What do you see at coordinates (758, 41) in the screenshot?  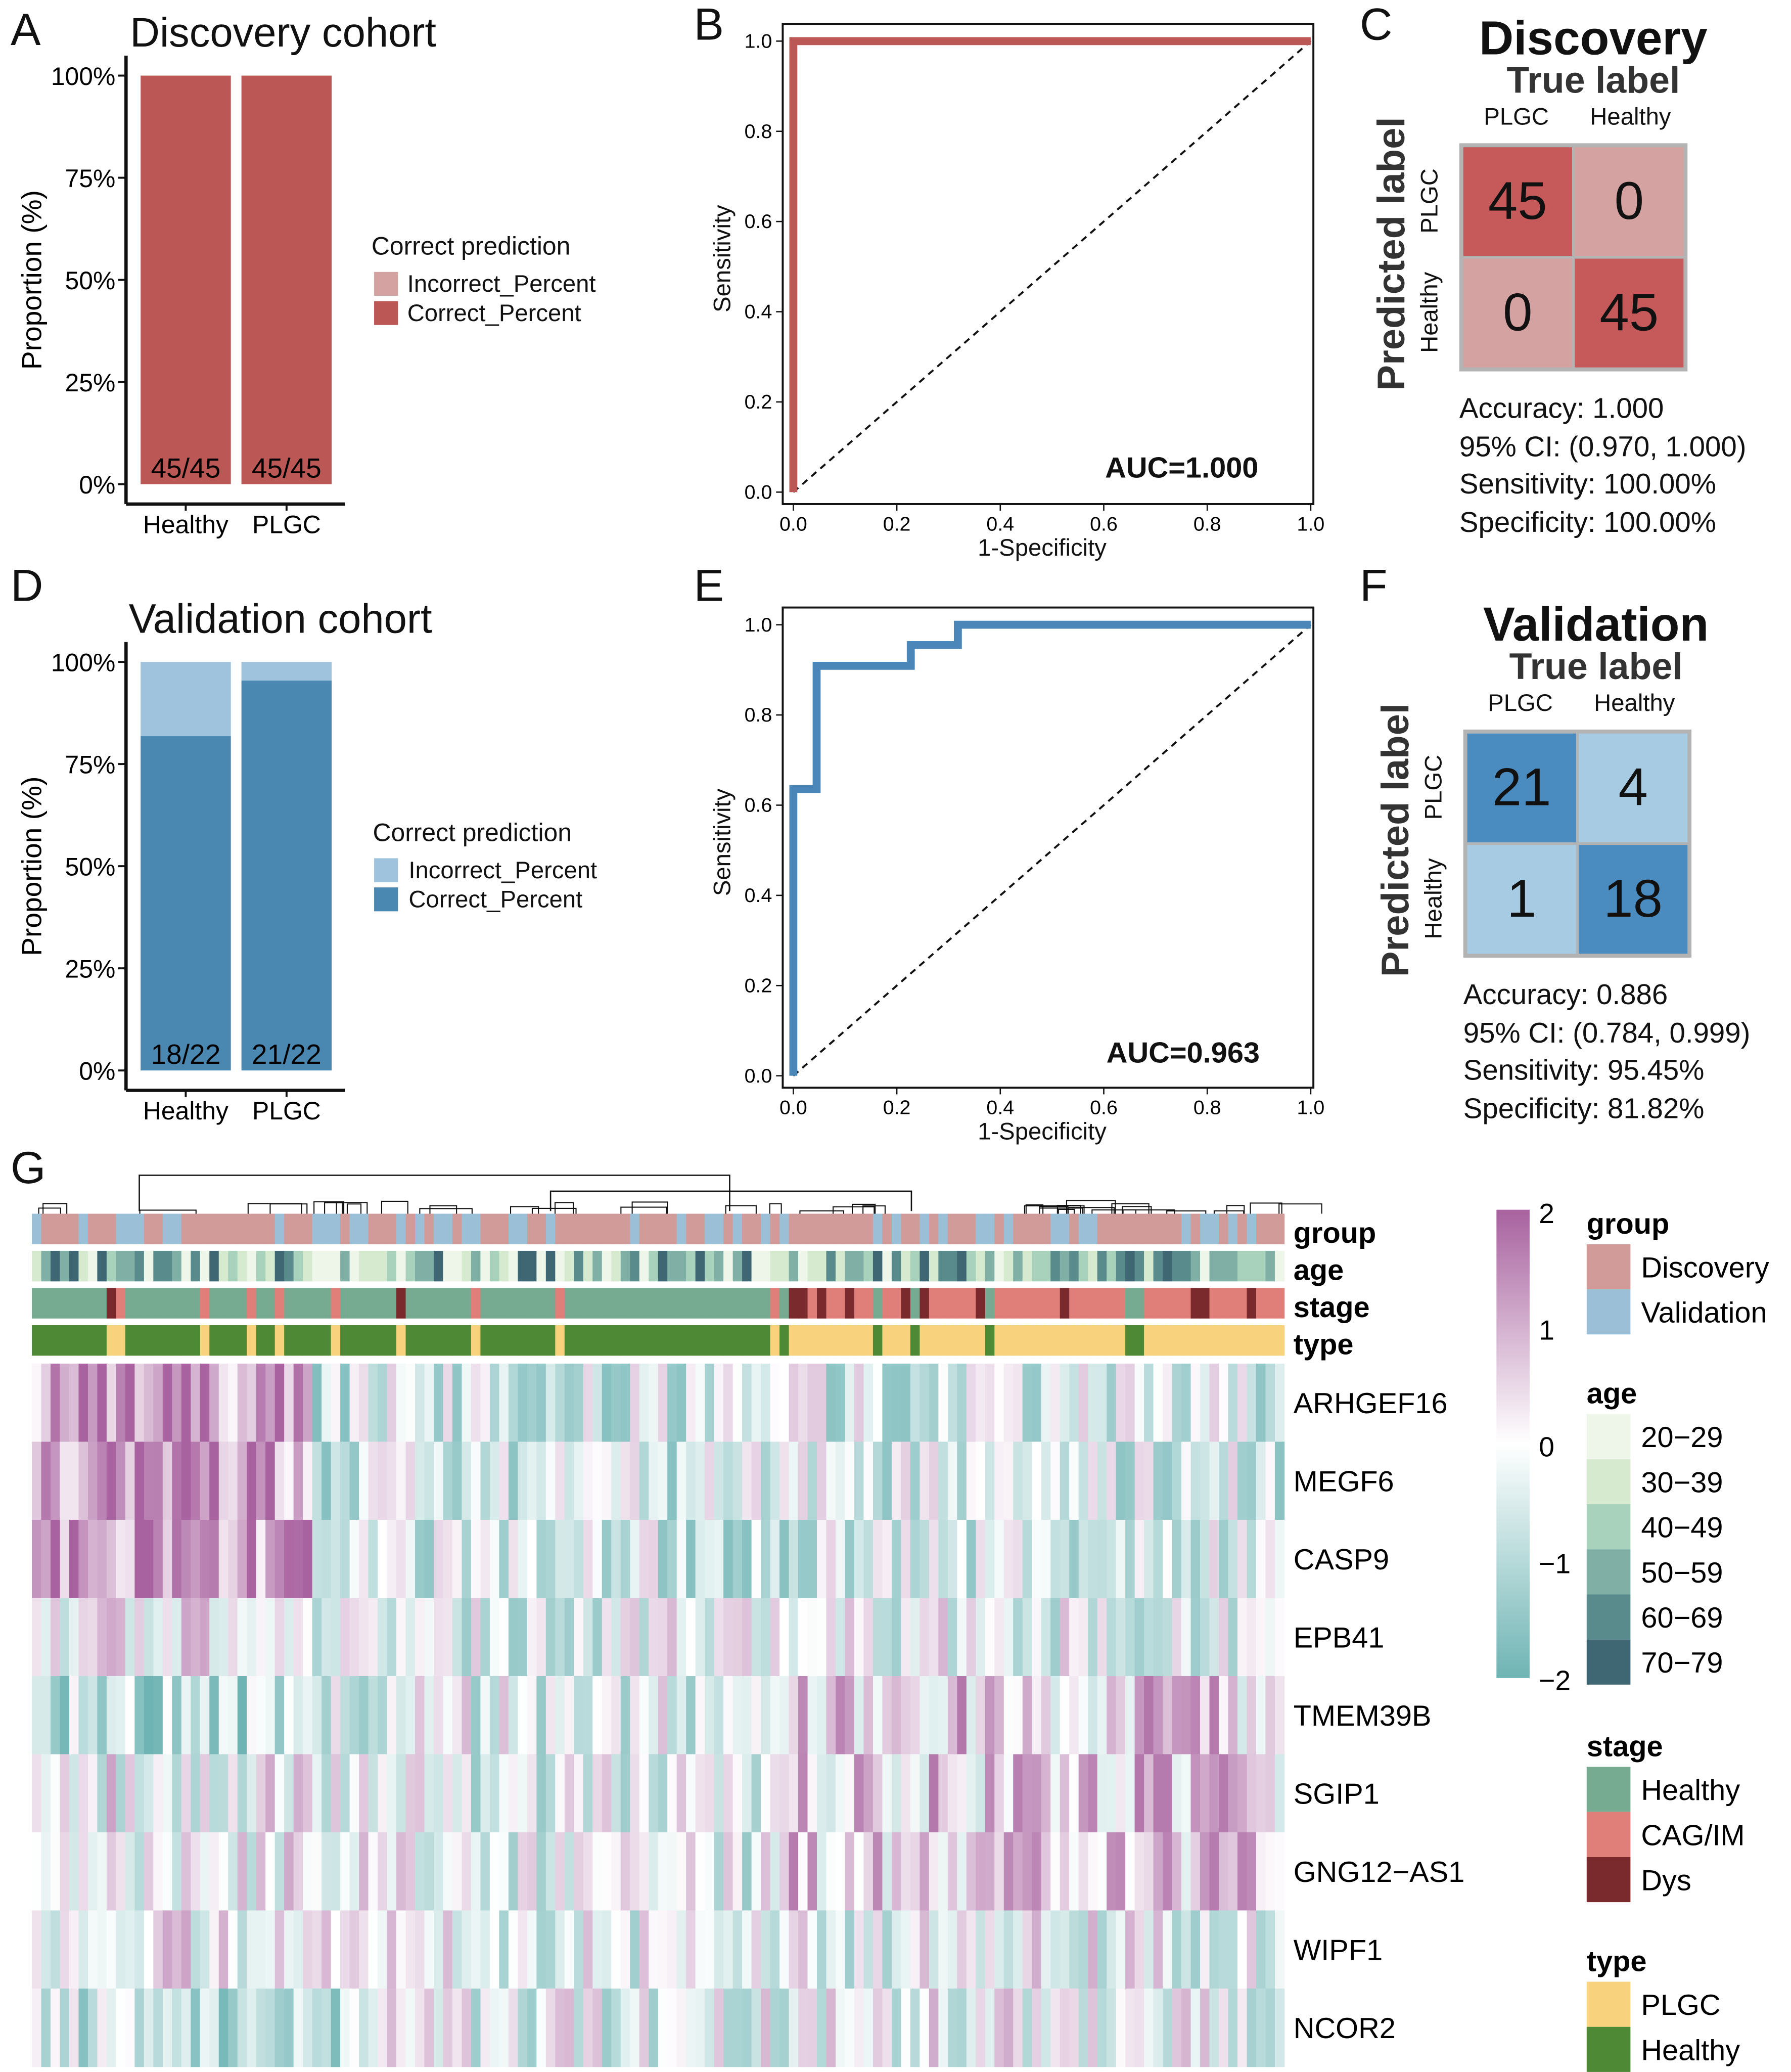 I see `y-tick-label: 1.0` at bounding box center [758, 41].